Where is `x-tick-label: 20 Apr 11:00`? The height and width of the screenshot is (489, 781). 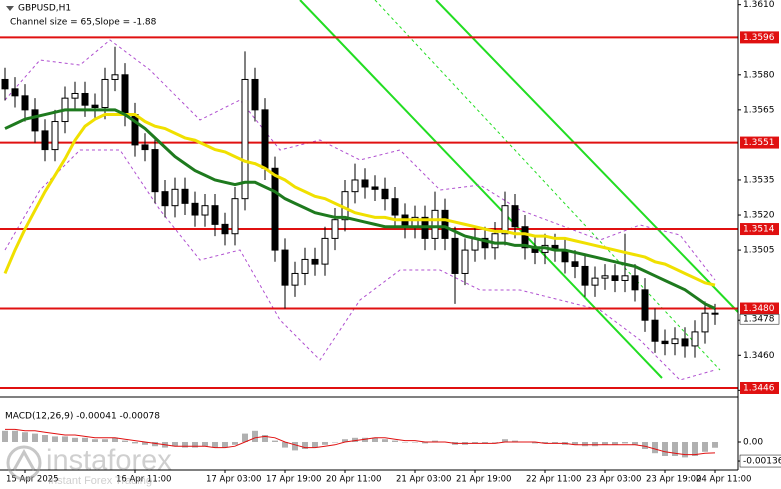 x-tick-label: 20 Apr 11:00 is located at coordinates (353, 480).